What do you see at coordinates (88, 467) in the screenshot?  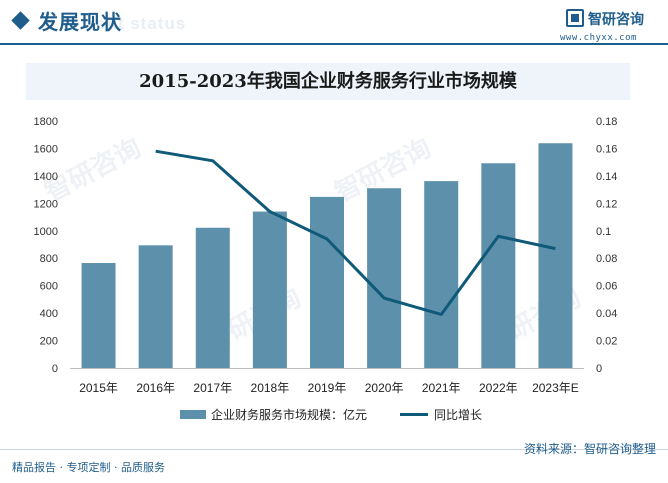 I see `footer-tagline: 精品报告 · 专项定制 · 品质服务` at bounding box center [88, 467].